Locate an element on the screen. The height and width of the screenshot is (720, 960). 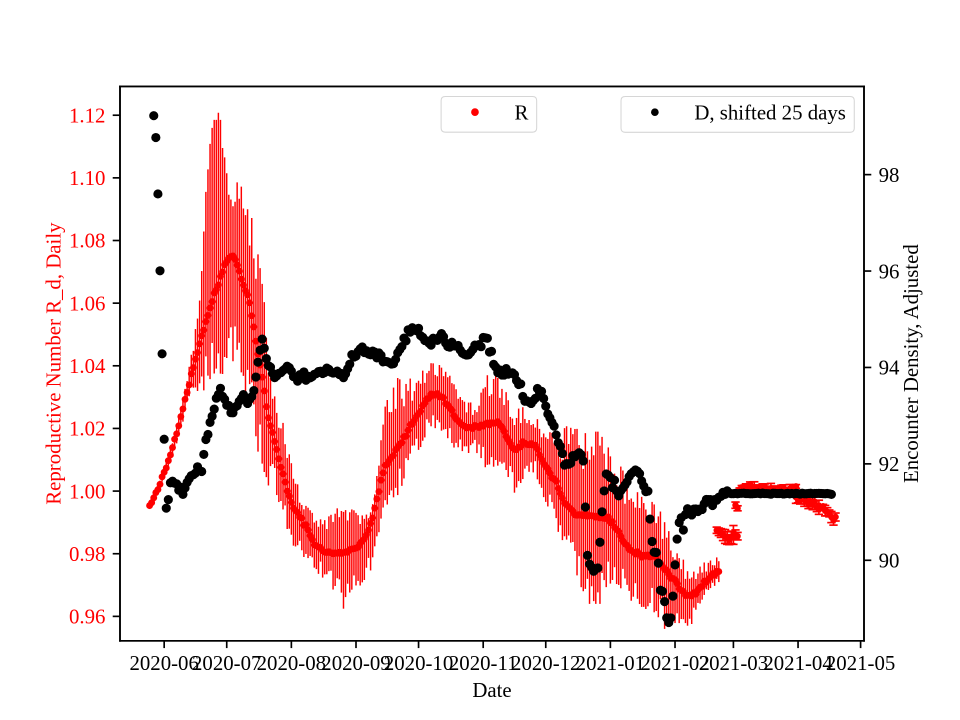
svg-text: 94 is located at coordinates (889, 368).